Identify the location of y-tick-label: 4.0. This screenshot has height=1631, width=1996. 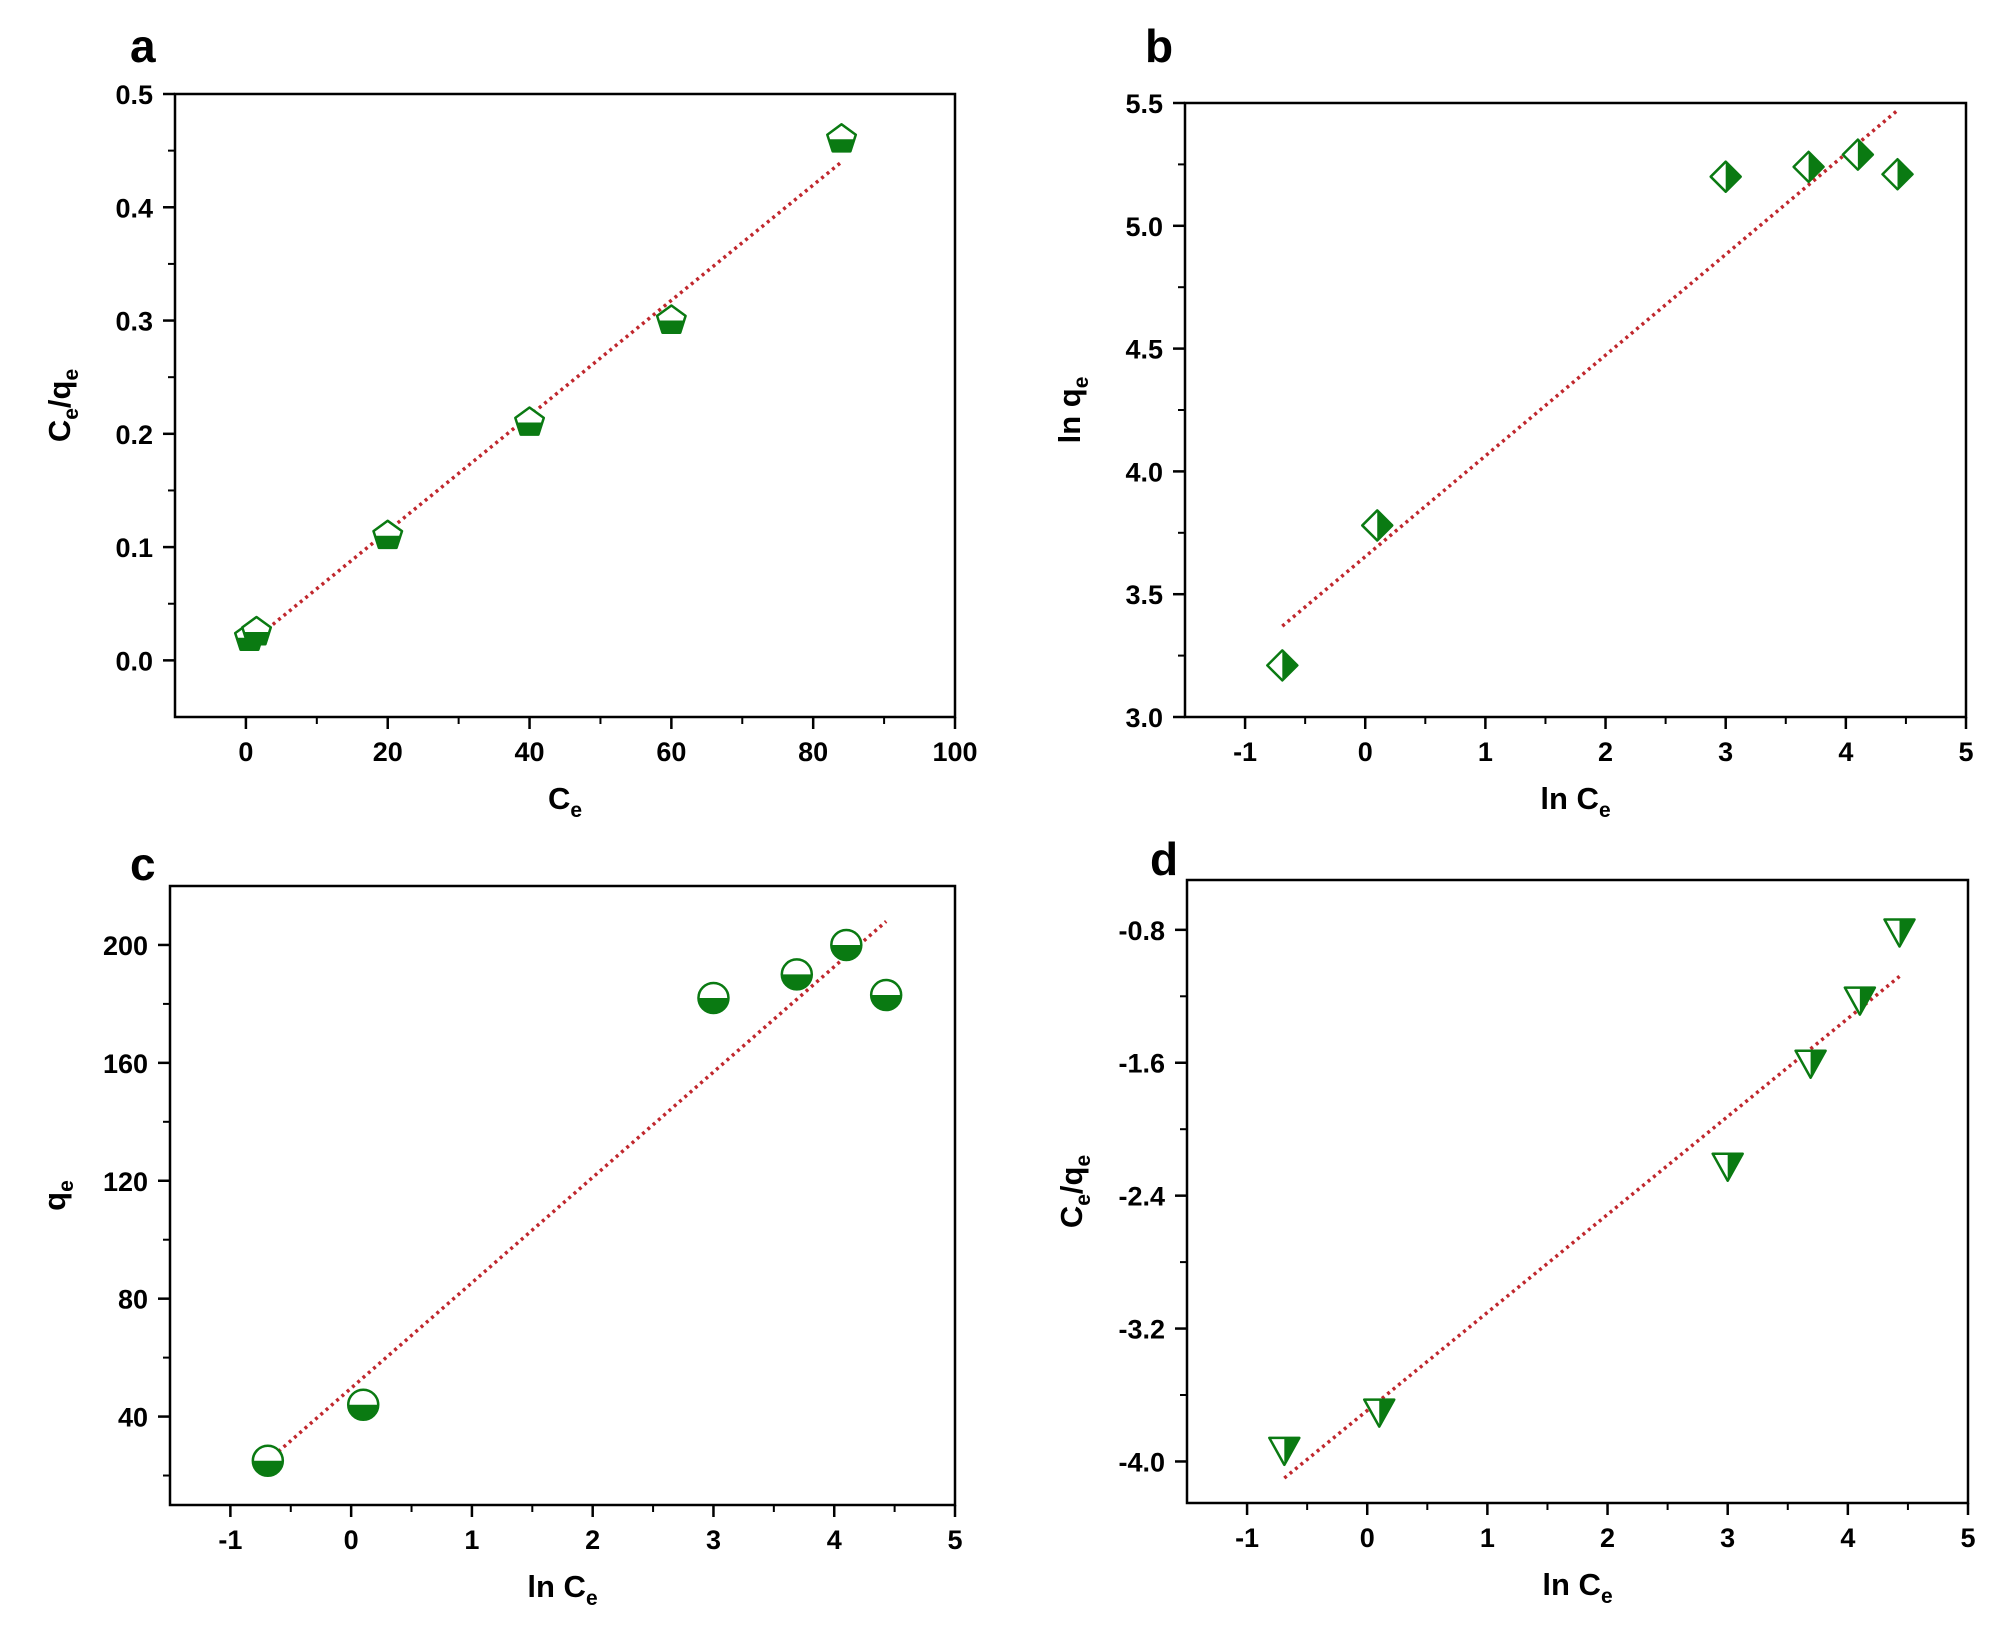
(1144, 472).